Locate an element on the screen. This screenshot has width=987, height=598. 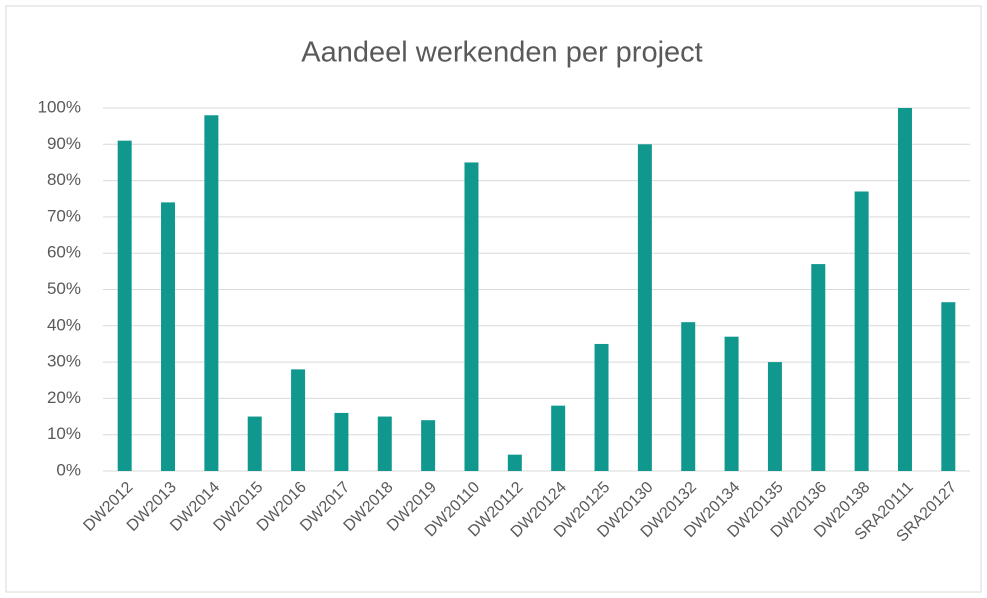
y-tick-label: 30% is located at coordinates (64, 361).